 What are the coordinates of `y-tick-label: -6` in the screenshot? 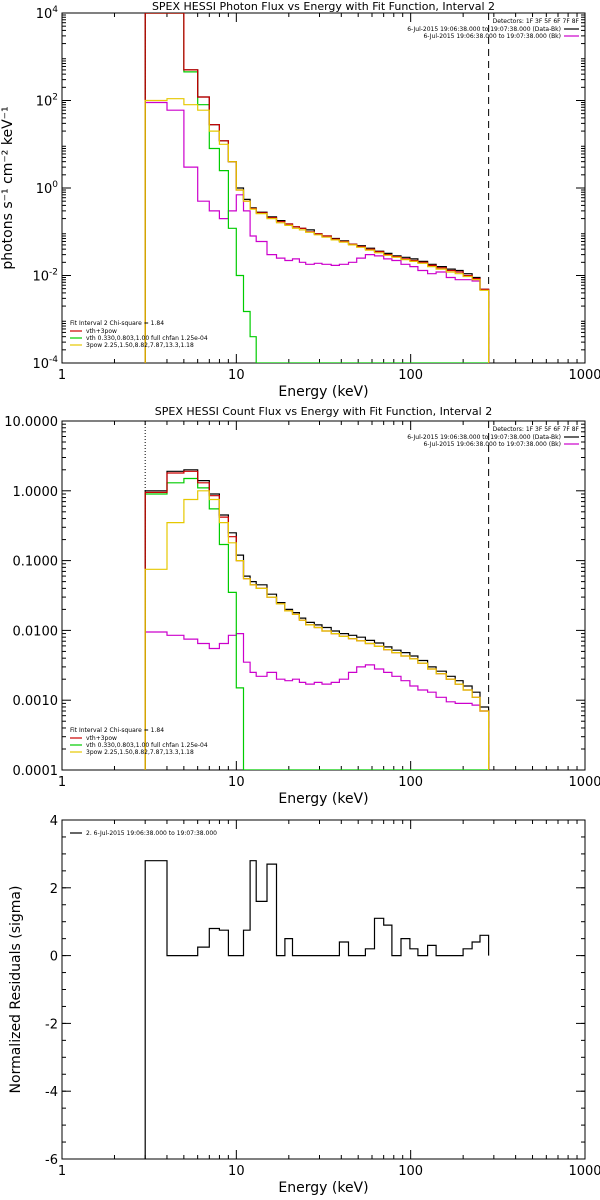 It's located at (51, 1160).